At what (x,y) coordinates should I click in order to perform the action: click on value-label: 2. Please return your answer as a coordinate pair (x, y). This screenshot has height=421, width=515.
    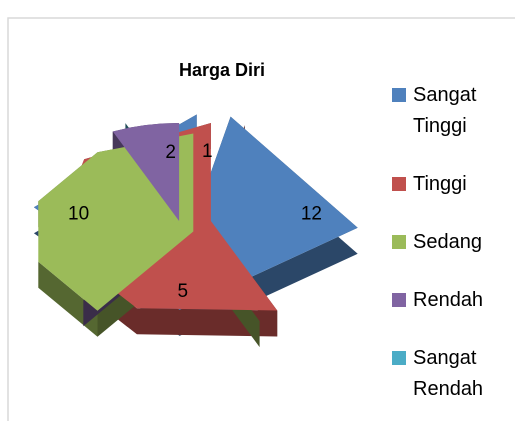
    Looking at the image, I should click on (170, 152).